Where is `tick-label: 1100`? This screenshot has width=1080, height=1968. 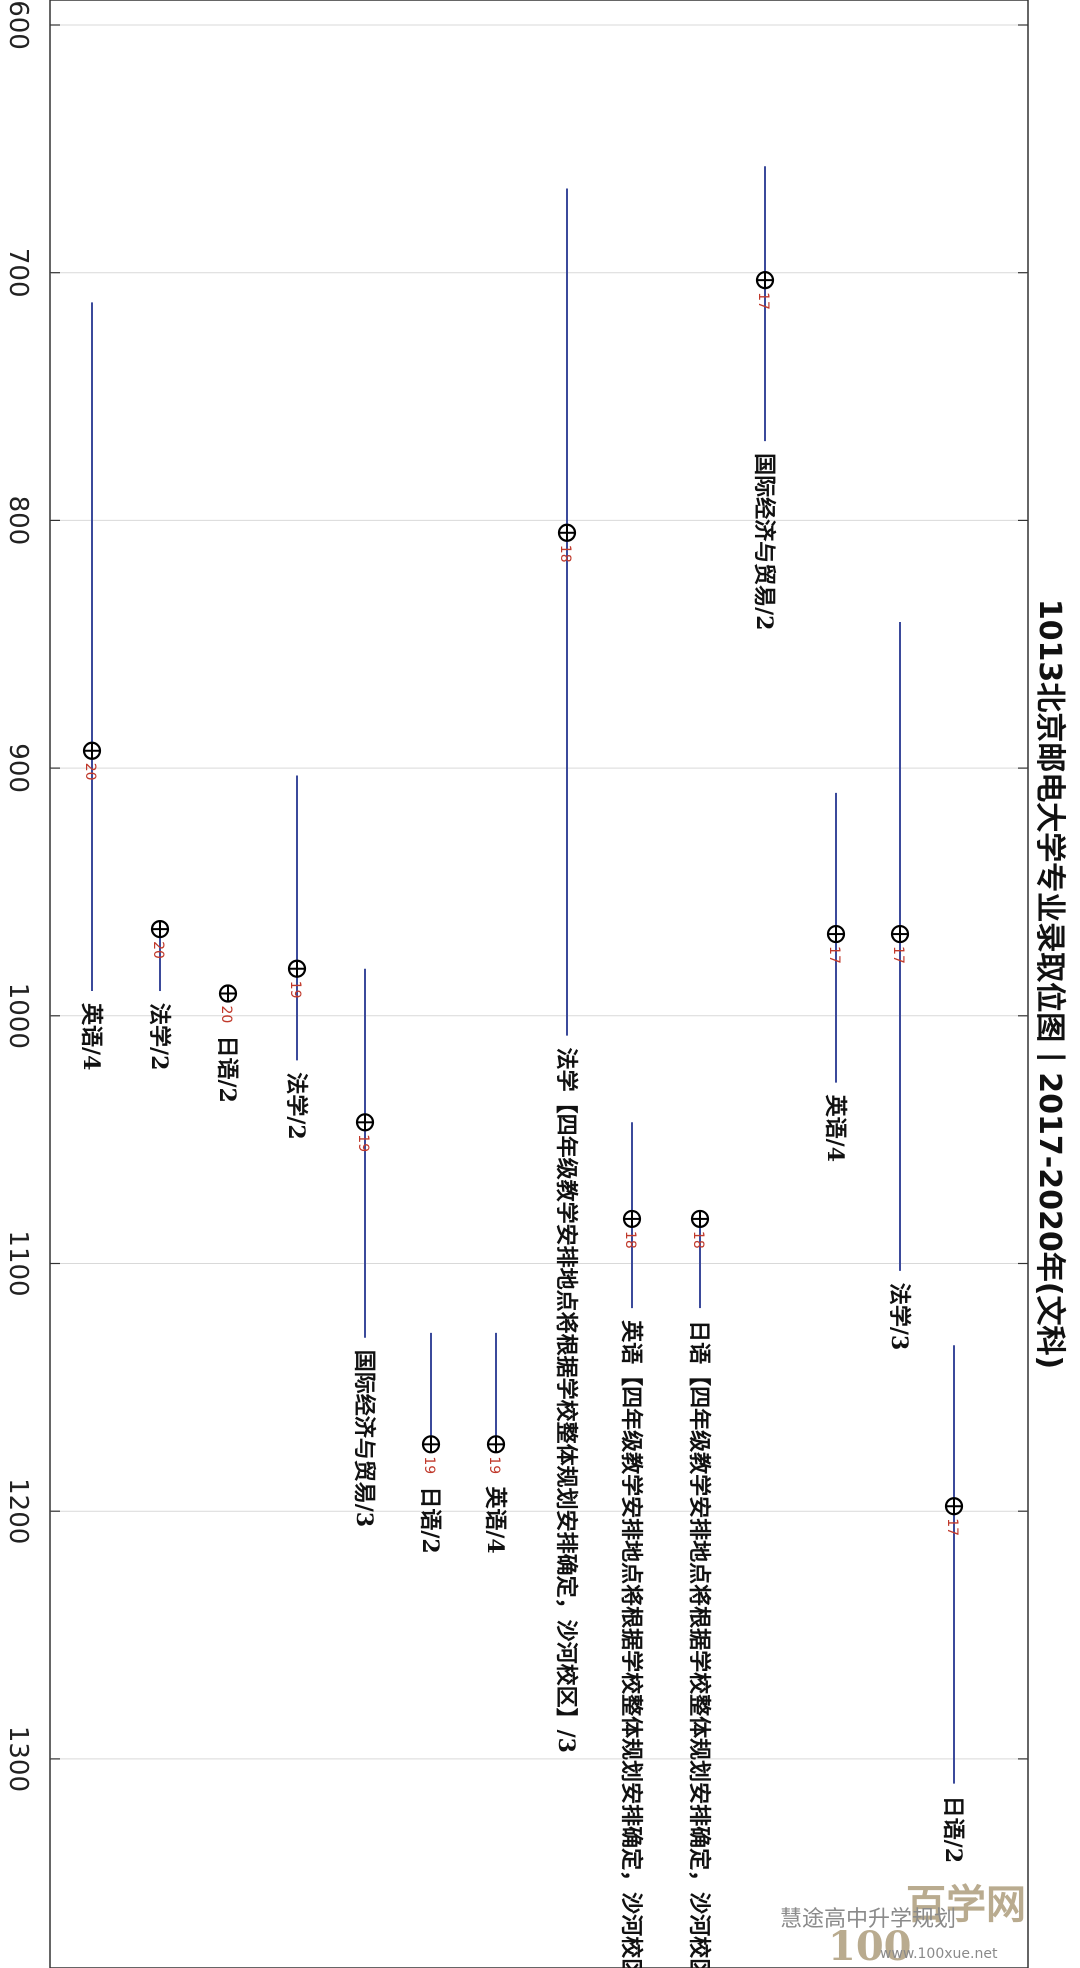
tick-label: 1100 is located at coordinates (18, 1263).